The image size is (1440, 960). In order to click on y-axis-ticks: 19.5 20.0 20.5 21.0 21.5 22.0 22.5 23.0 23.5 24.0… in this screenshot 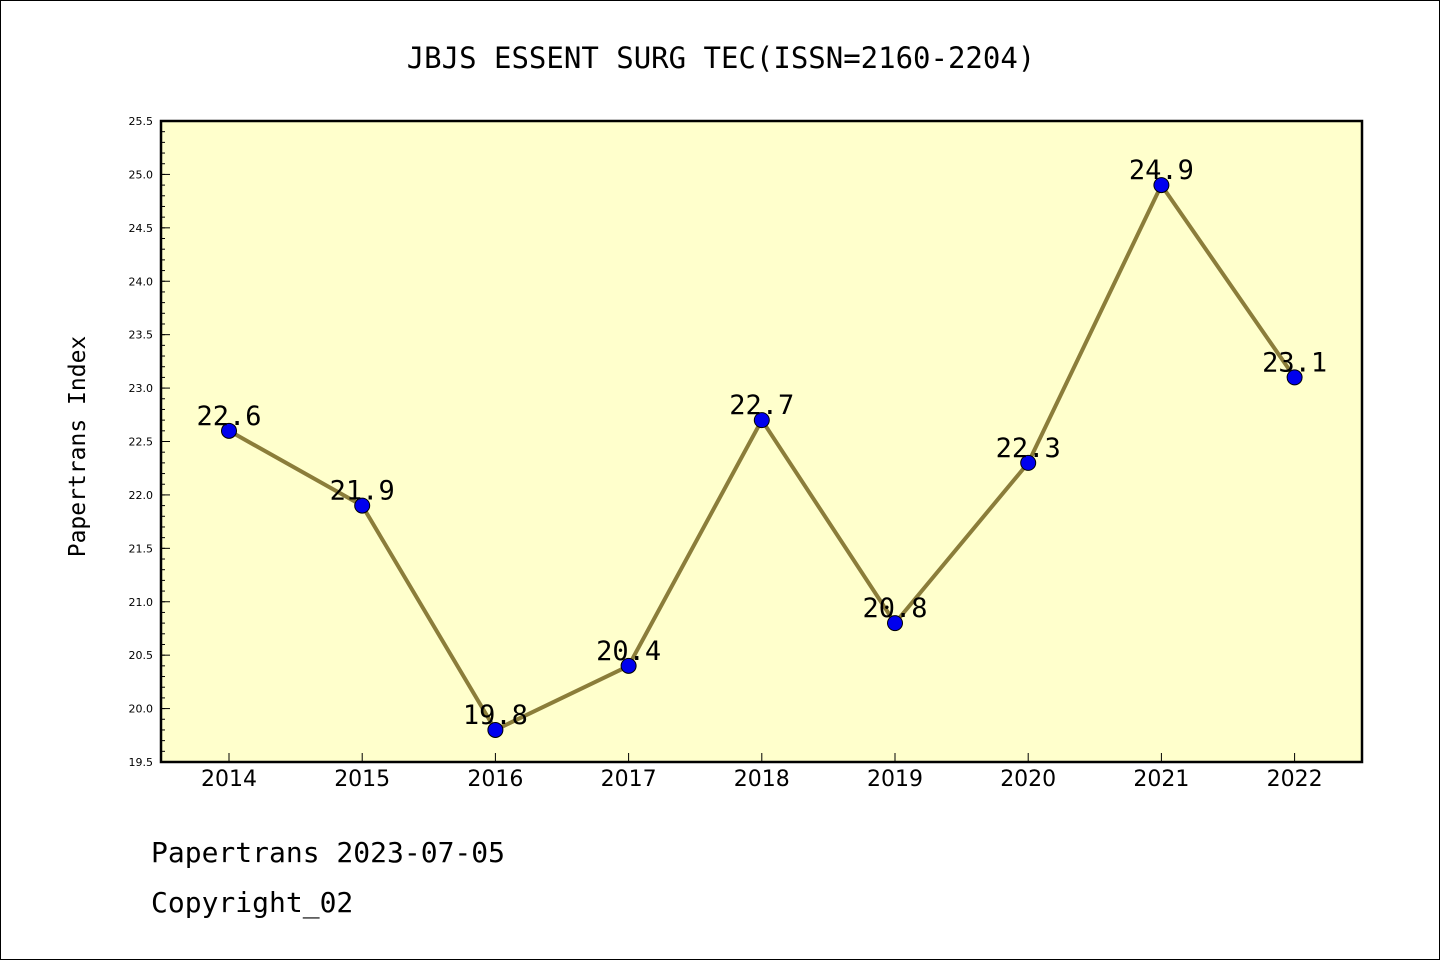, I will do `click(149, 442)`.